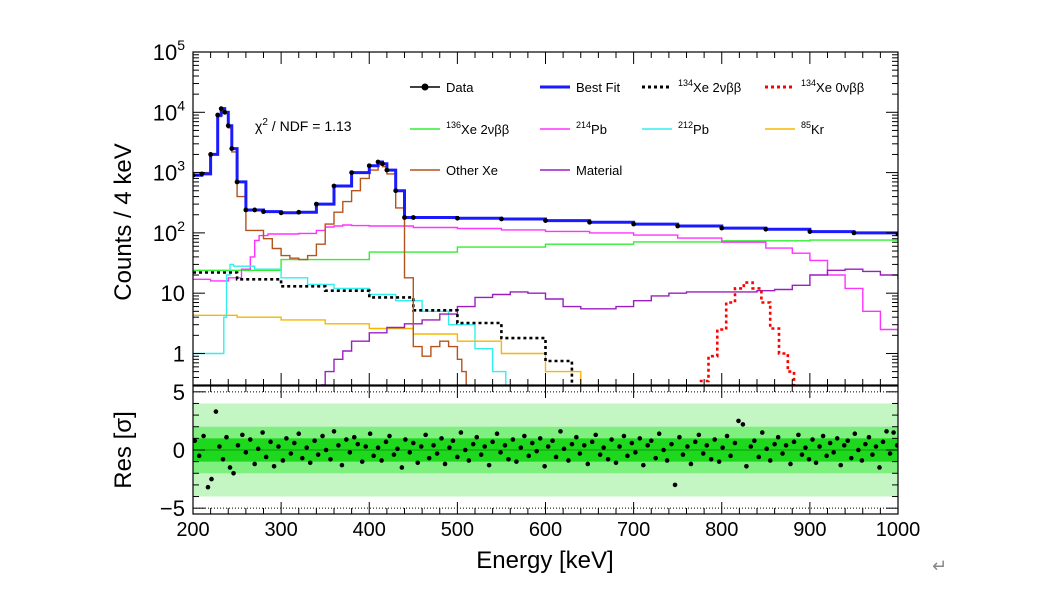 The height and width of the screenshot is (599, 1049). I want to click on chi2-symbol: χ, so click(259, 126).